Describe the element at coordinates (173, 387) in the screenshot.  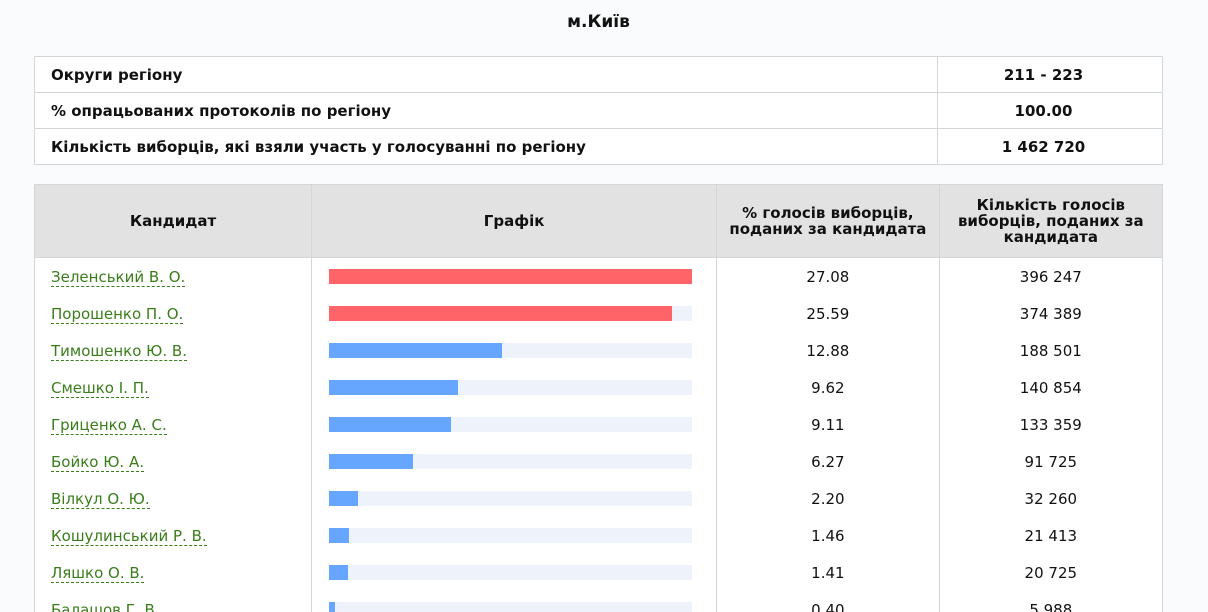
I see `candidate-cell: Смешко І. П.` at that location.